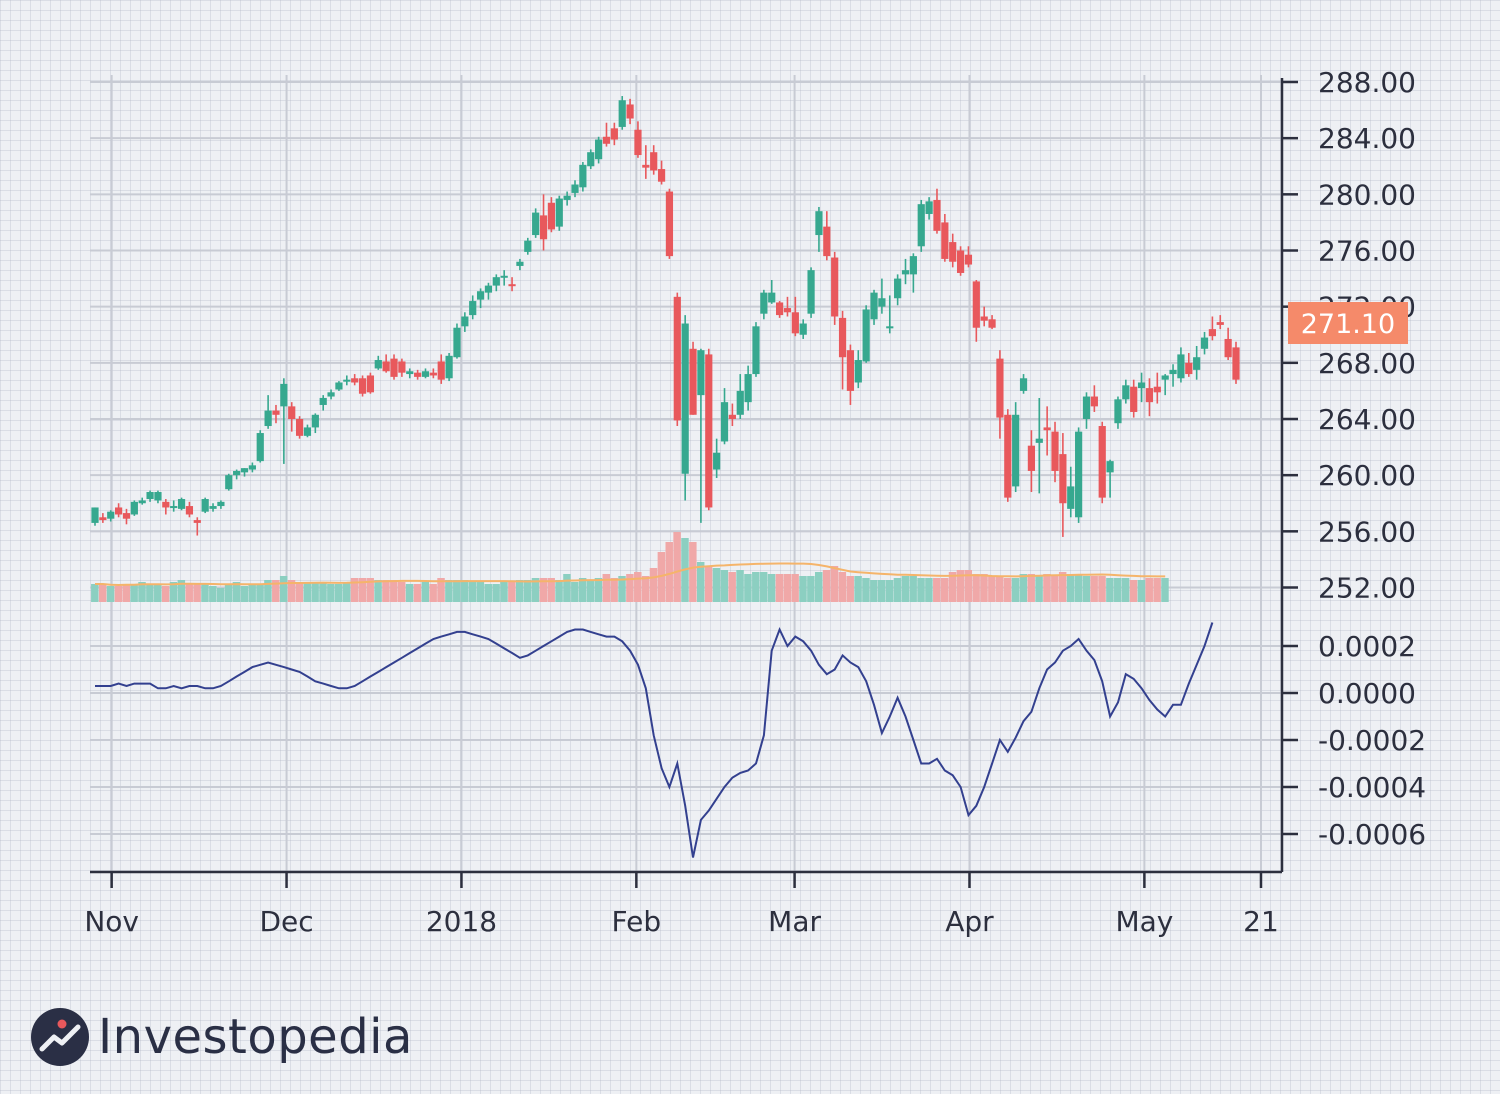  What do you see at coordinates (1348, 323) in the screenshot?
I see `last-price-badge-bg` at bounding box center [1348, 323].